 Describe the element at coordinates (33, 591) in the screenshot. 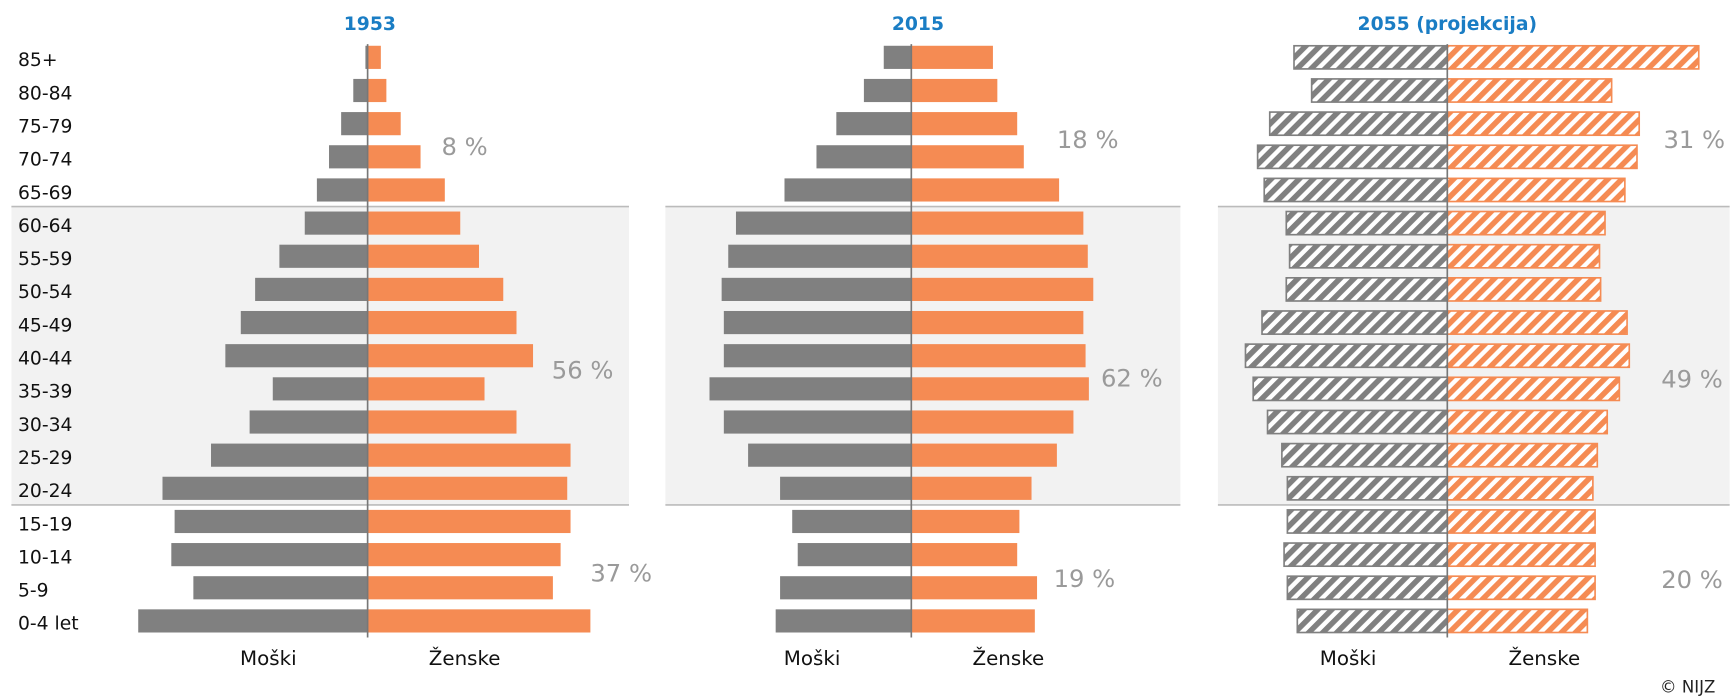

I see `age-label: 5-9` at that location.